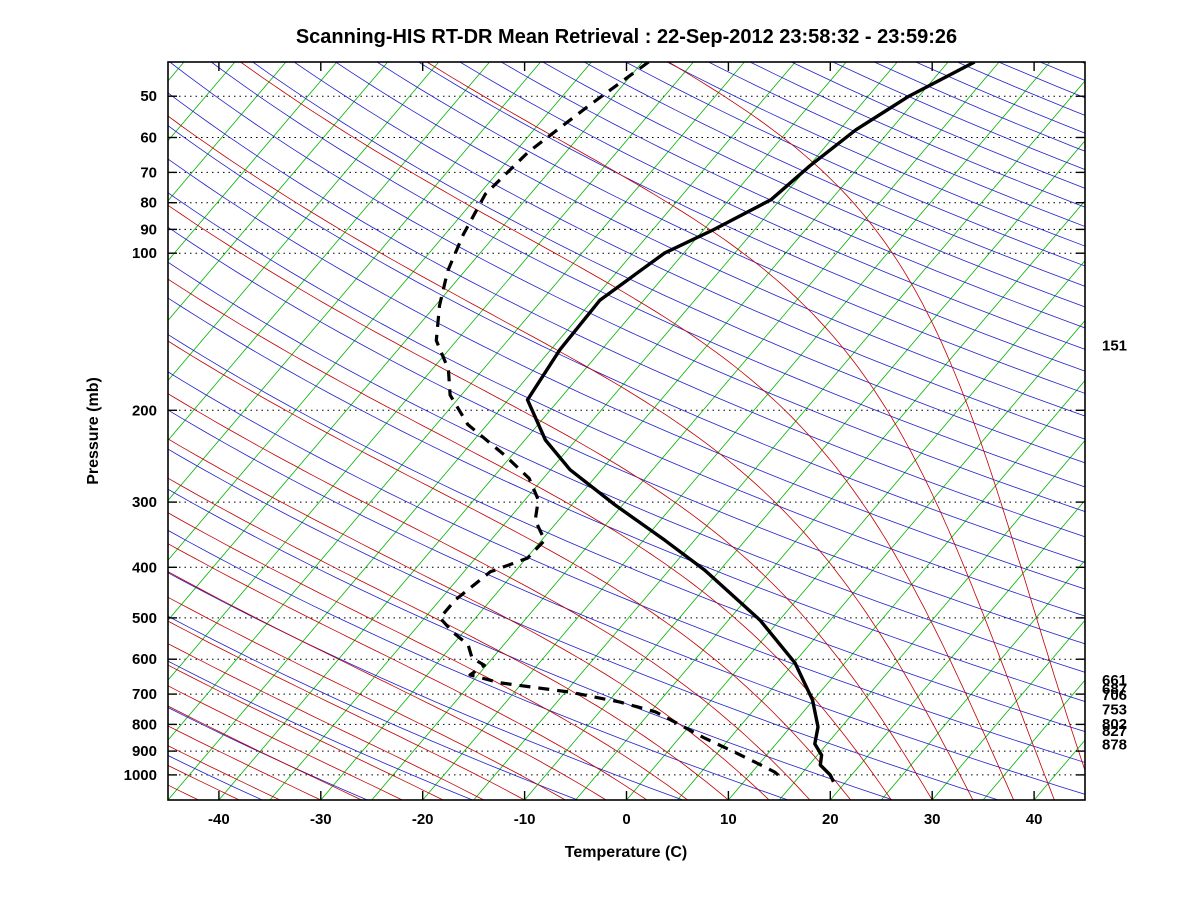 The image size is (1200, 900). Describe the element at coordinates (830, 819) in the screenshot. I see `x-tick-label: 20` at that location.